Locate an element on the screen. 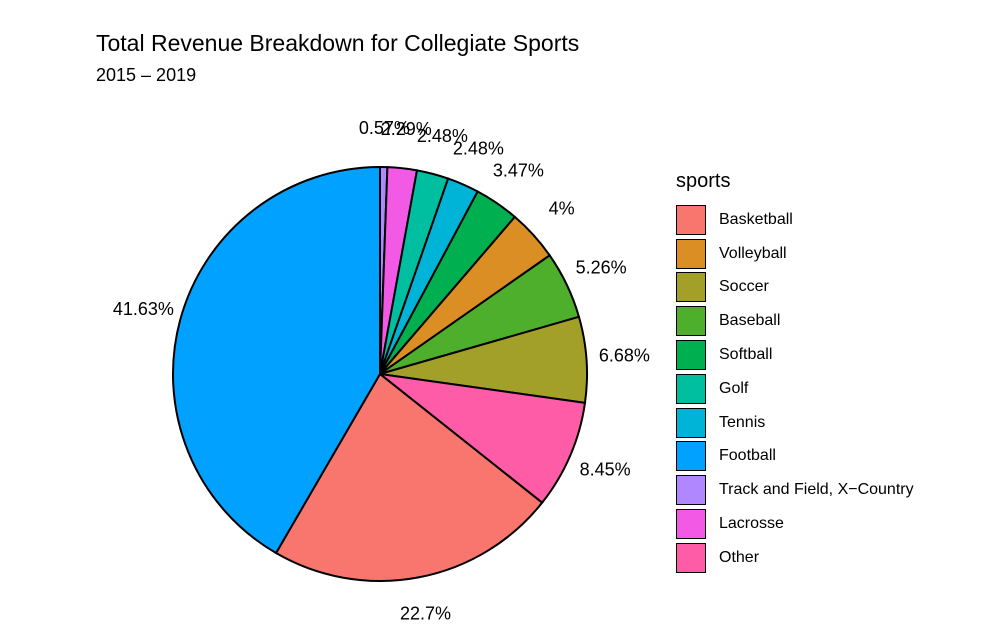 This screenshot has width=999, height=635. data-label-baseball: 5.26% is located at coordinates (601, 267).